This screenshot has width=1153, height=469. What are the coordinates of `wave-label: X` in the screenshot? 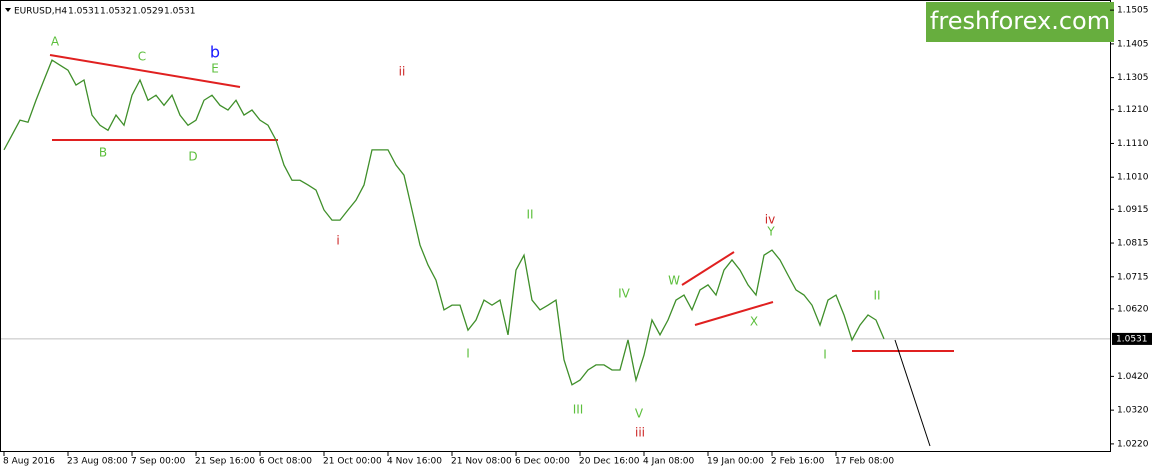 It's located at (754, 322).